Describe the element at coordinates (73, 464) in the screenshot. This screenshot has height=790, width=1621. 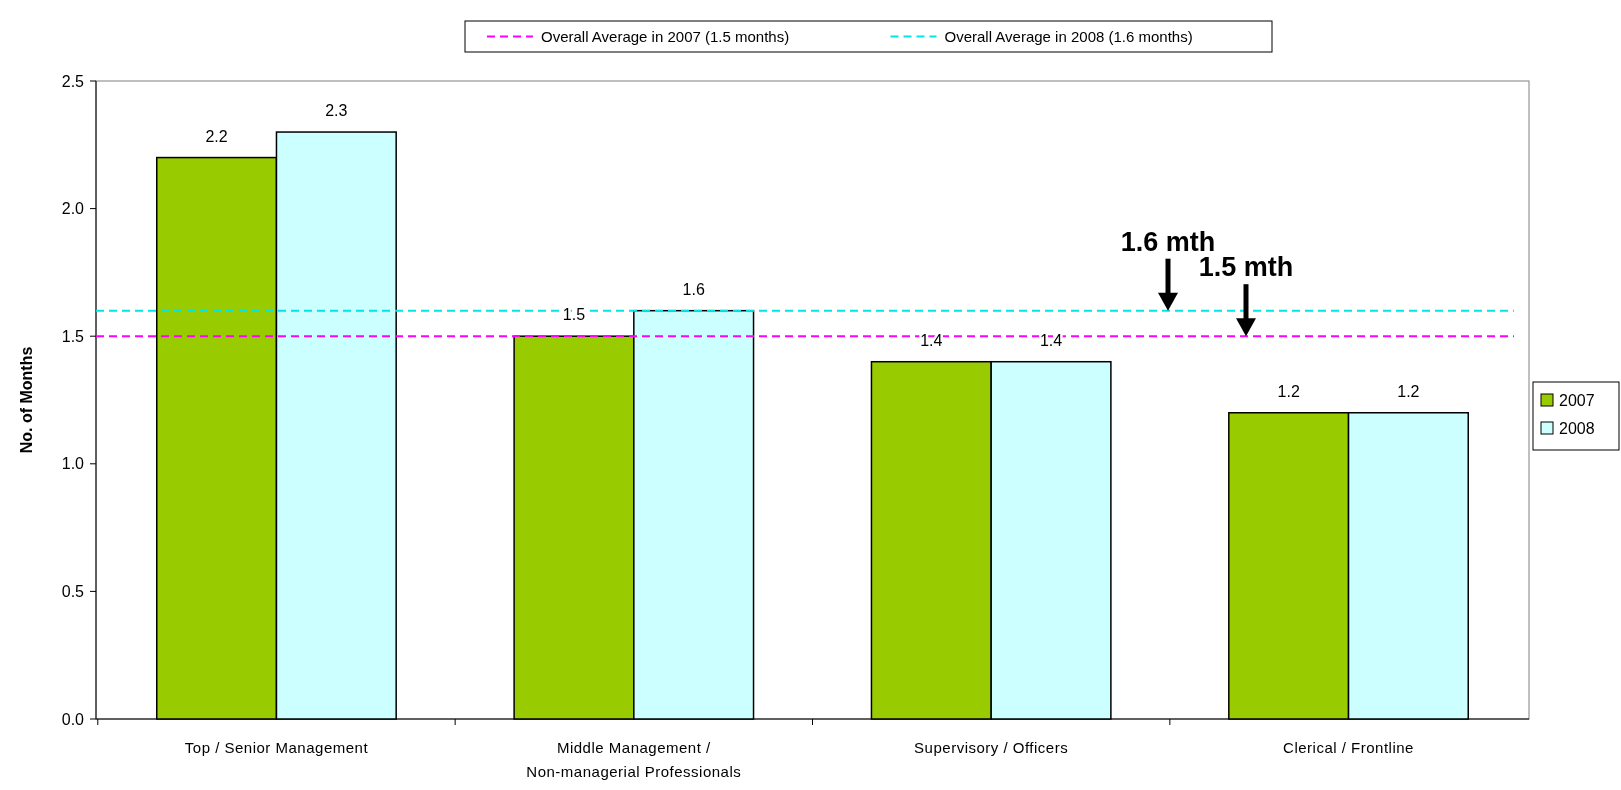
I see `y-tick-label: 1.0` at that location.